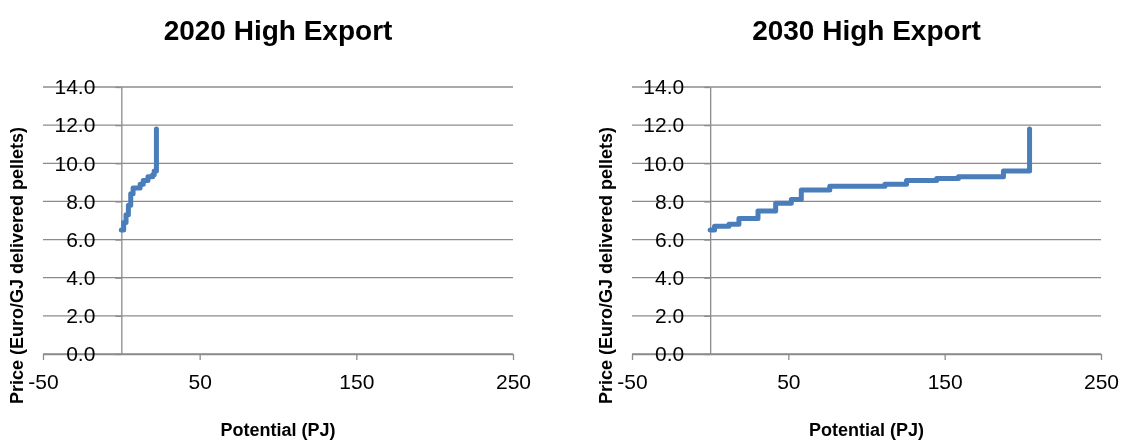  I want to click on chart-title: 2020 High Export, so click(278, 30).